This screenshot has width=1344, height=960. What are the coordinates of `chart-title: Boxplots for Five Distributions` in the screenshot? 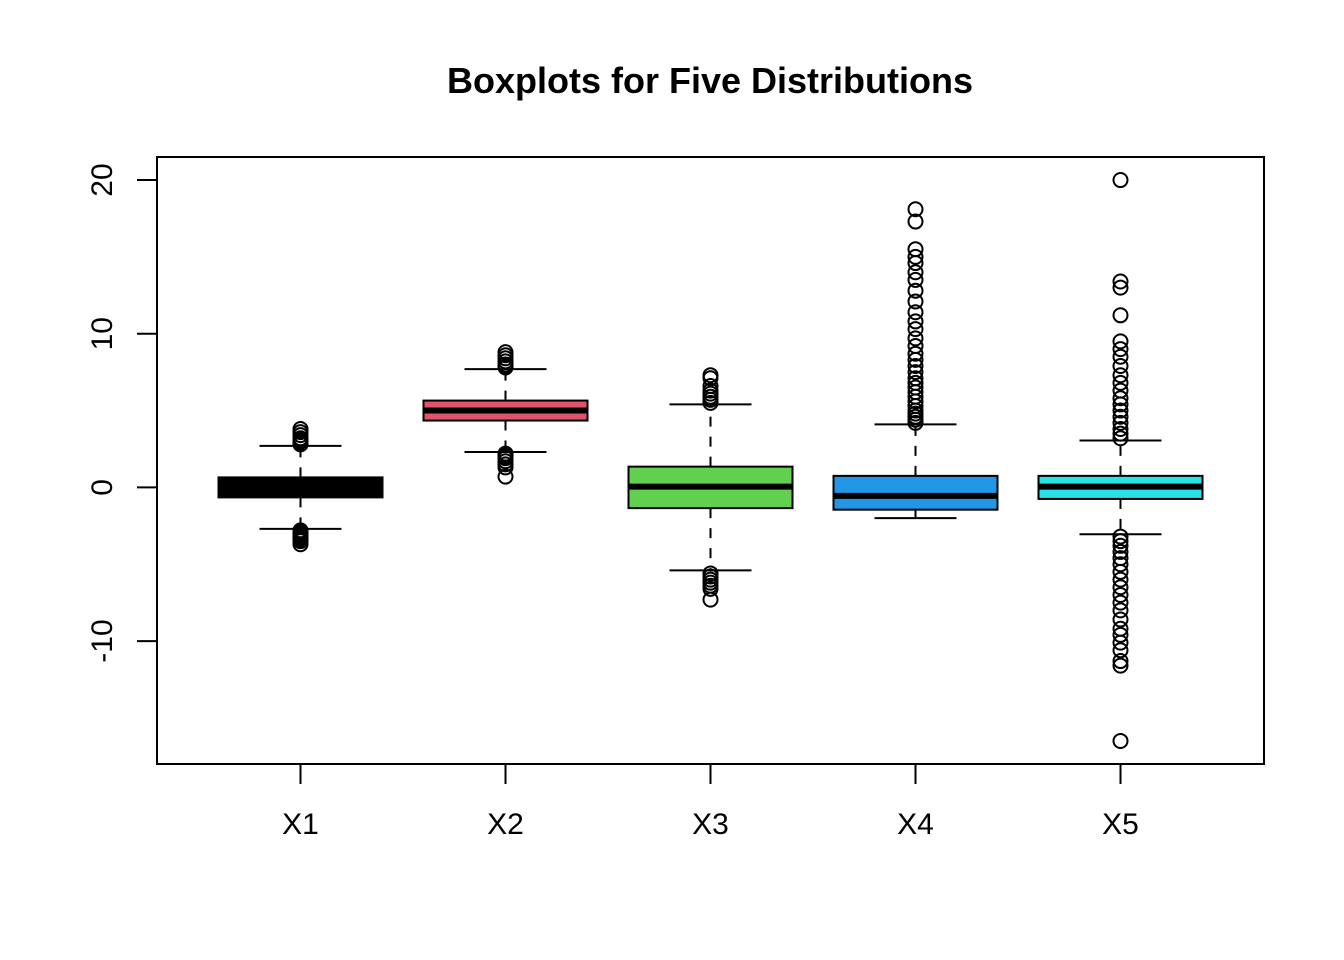 It's located at (710, 80).